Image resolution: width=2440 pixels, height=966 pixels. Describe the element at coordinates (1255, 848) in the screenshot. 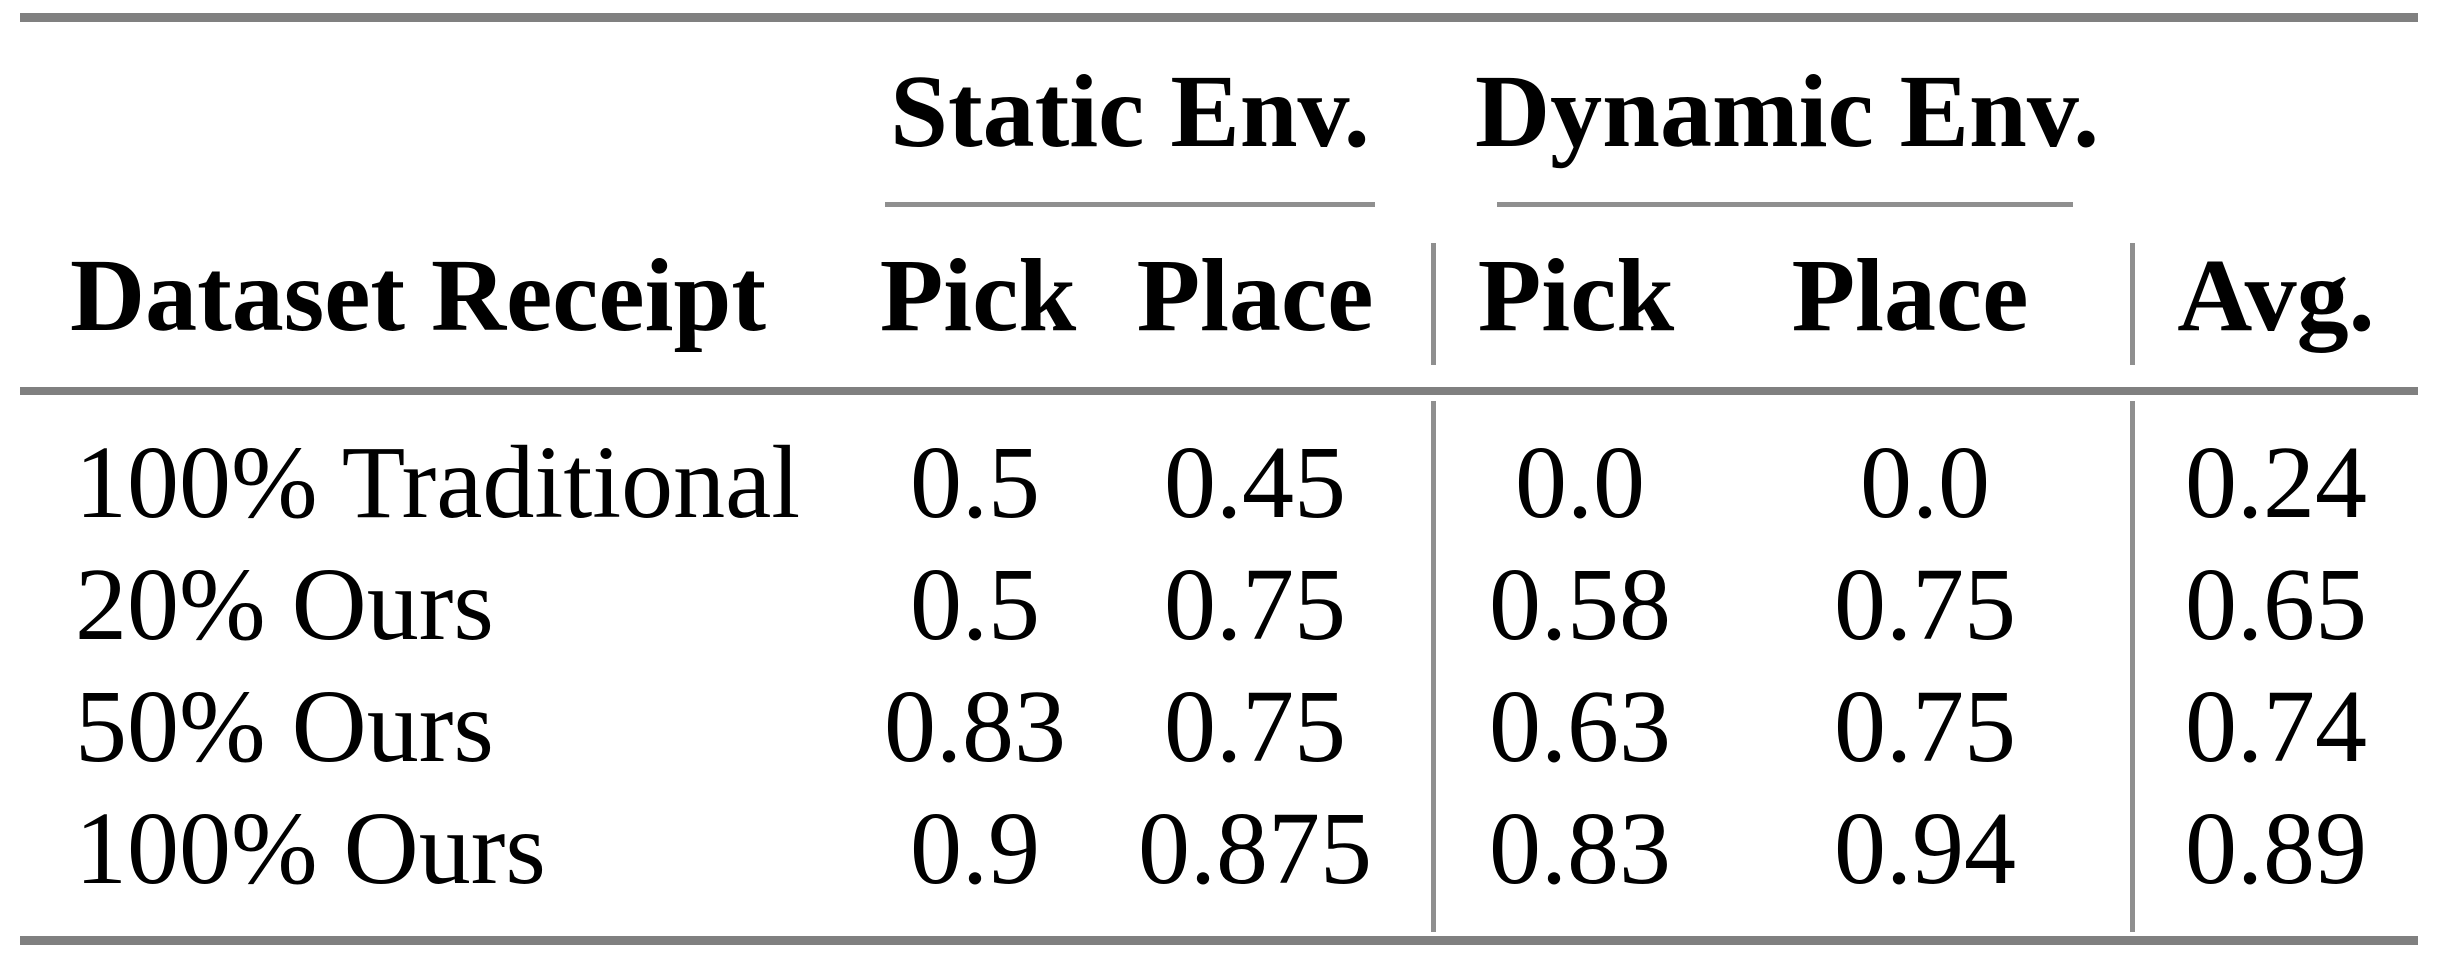

I see `cell-static-place: 0.875` at that location.